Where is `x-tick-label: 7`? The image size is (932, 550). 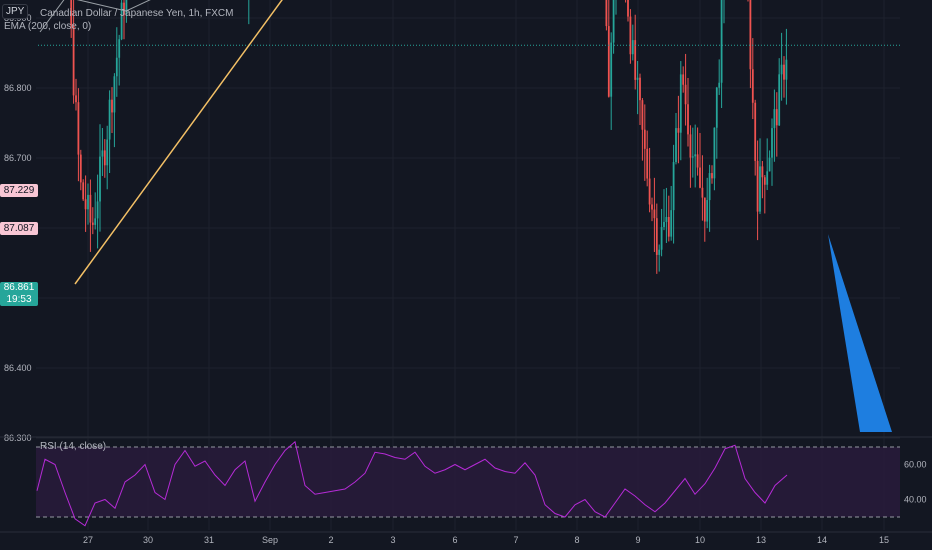 x-tick-label: 7 is located at coordinates (515, 540).